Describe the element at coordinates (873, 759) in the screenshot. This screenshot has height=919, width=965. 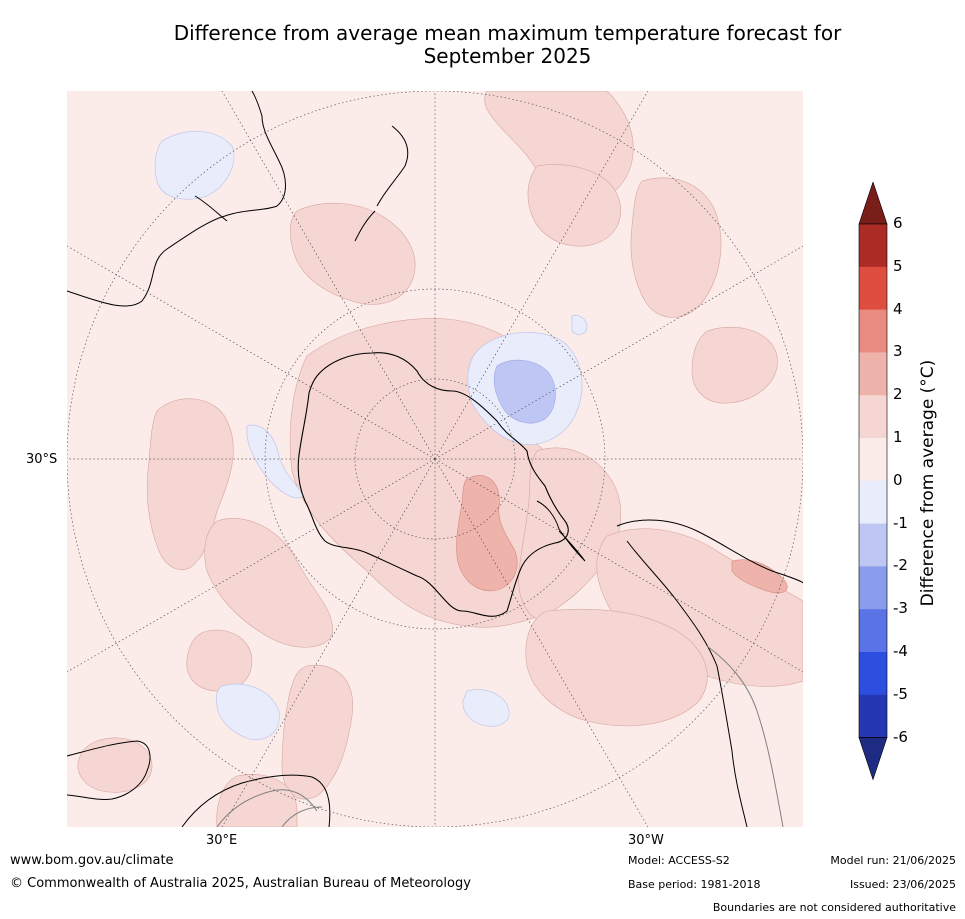
I see `colorbar-extend-bottom` at that location.